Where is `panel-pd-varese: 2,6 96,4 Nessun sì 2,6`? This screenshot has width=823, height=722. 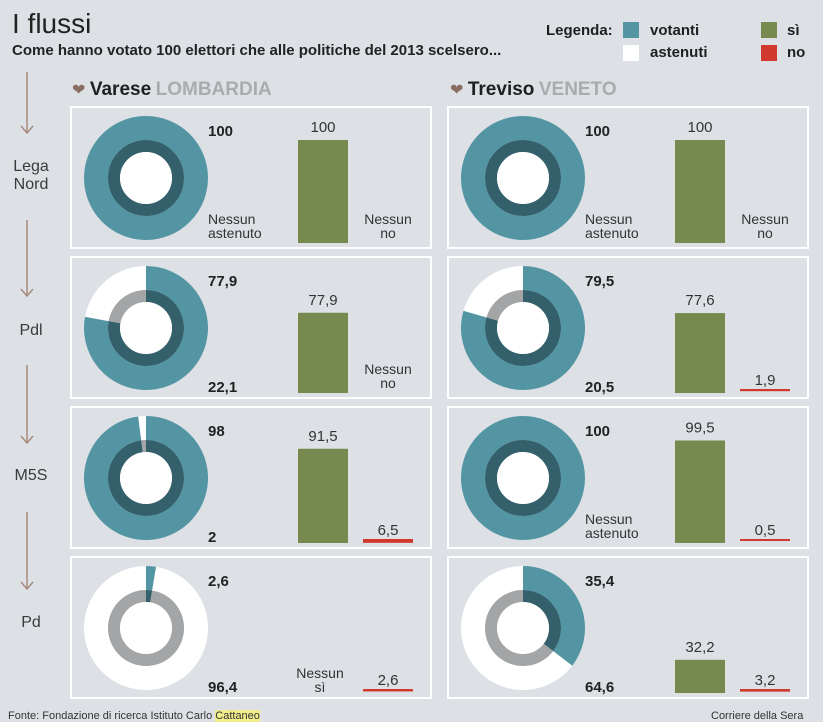
panel-pd-varese: 2,6 96,4 Nessun sì 2,6 is located at coordinates (251, 627).